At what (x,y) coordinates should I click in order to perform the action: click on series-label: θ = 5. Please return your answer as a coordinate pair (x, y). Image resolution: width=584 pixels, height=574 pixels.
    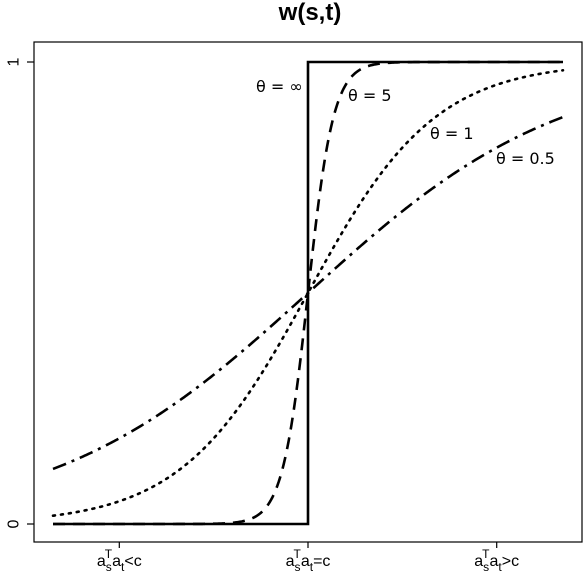
    Looking at the image, I should click on (370, 95).